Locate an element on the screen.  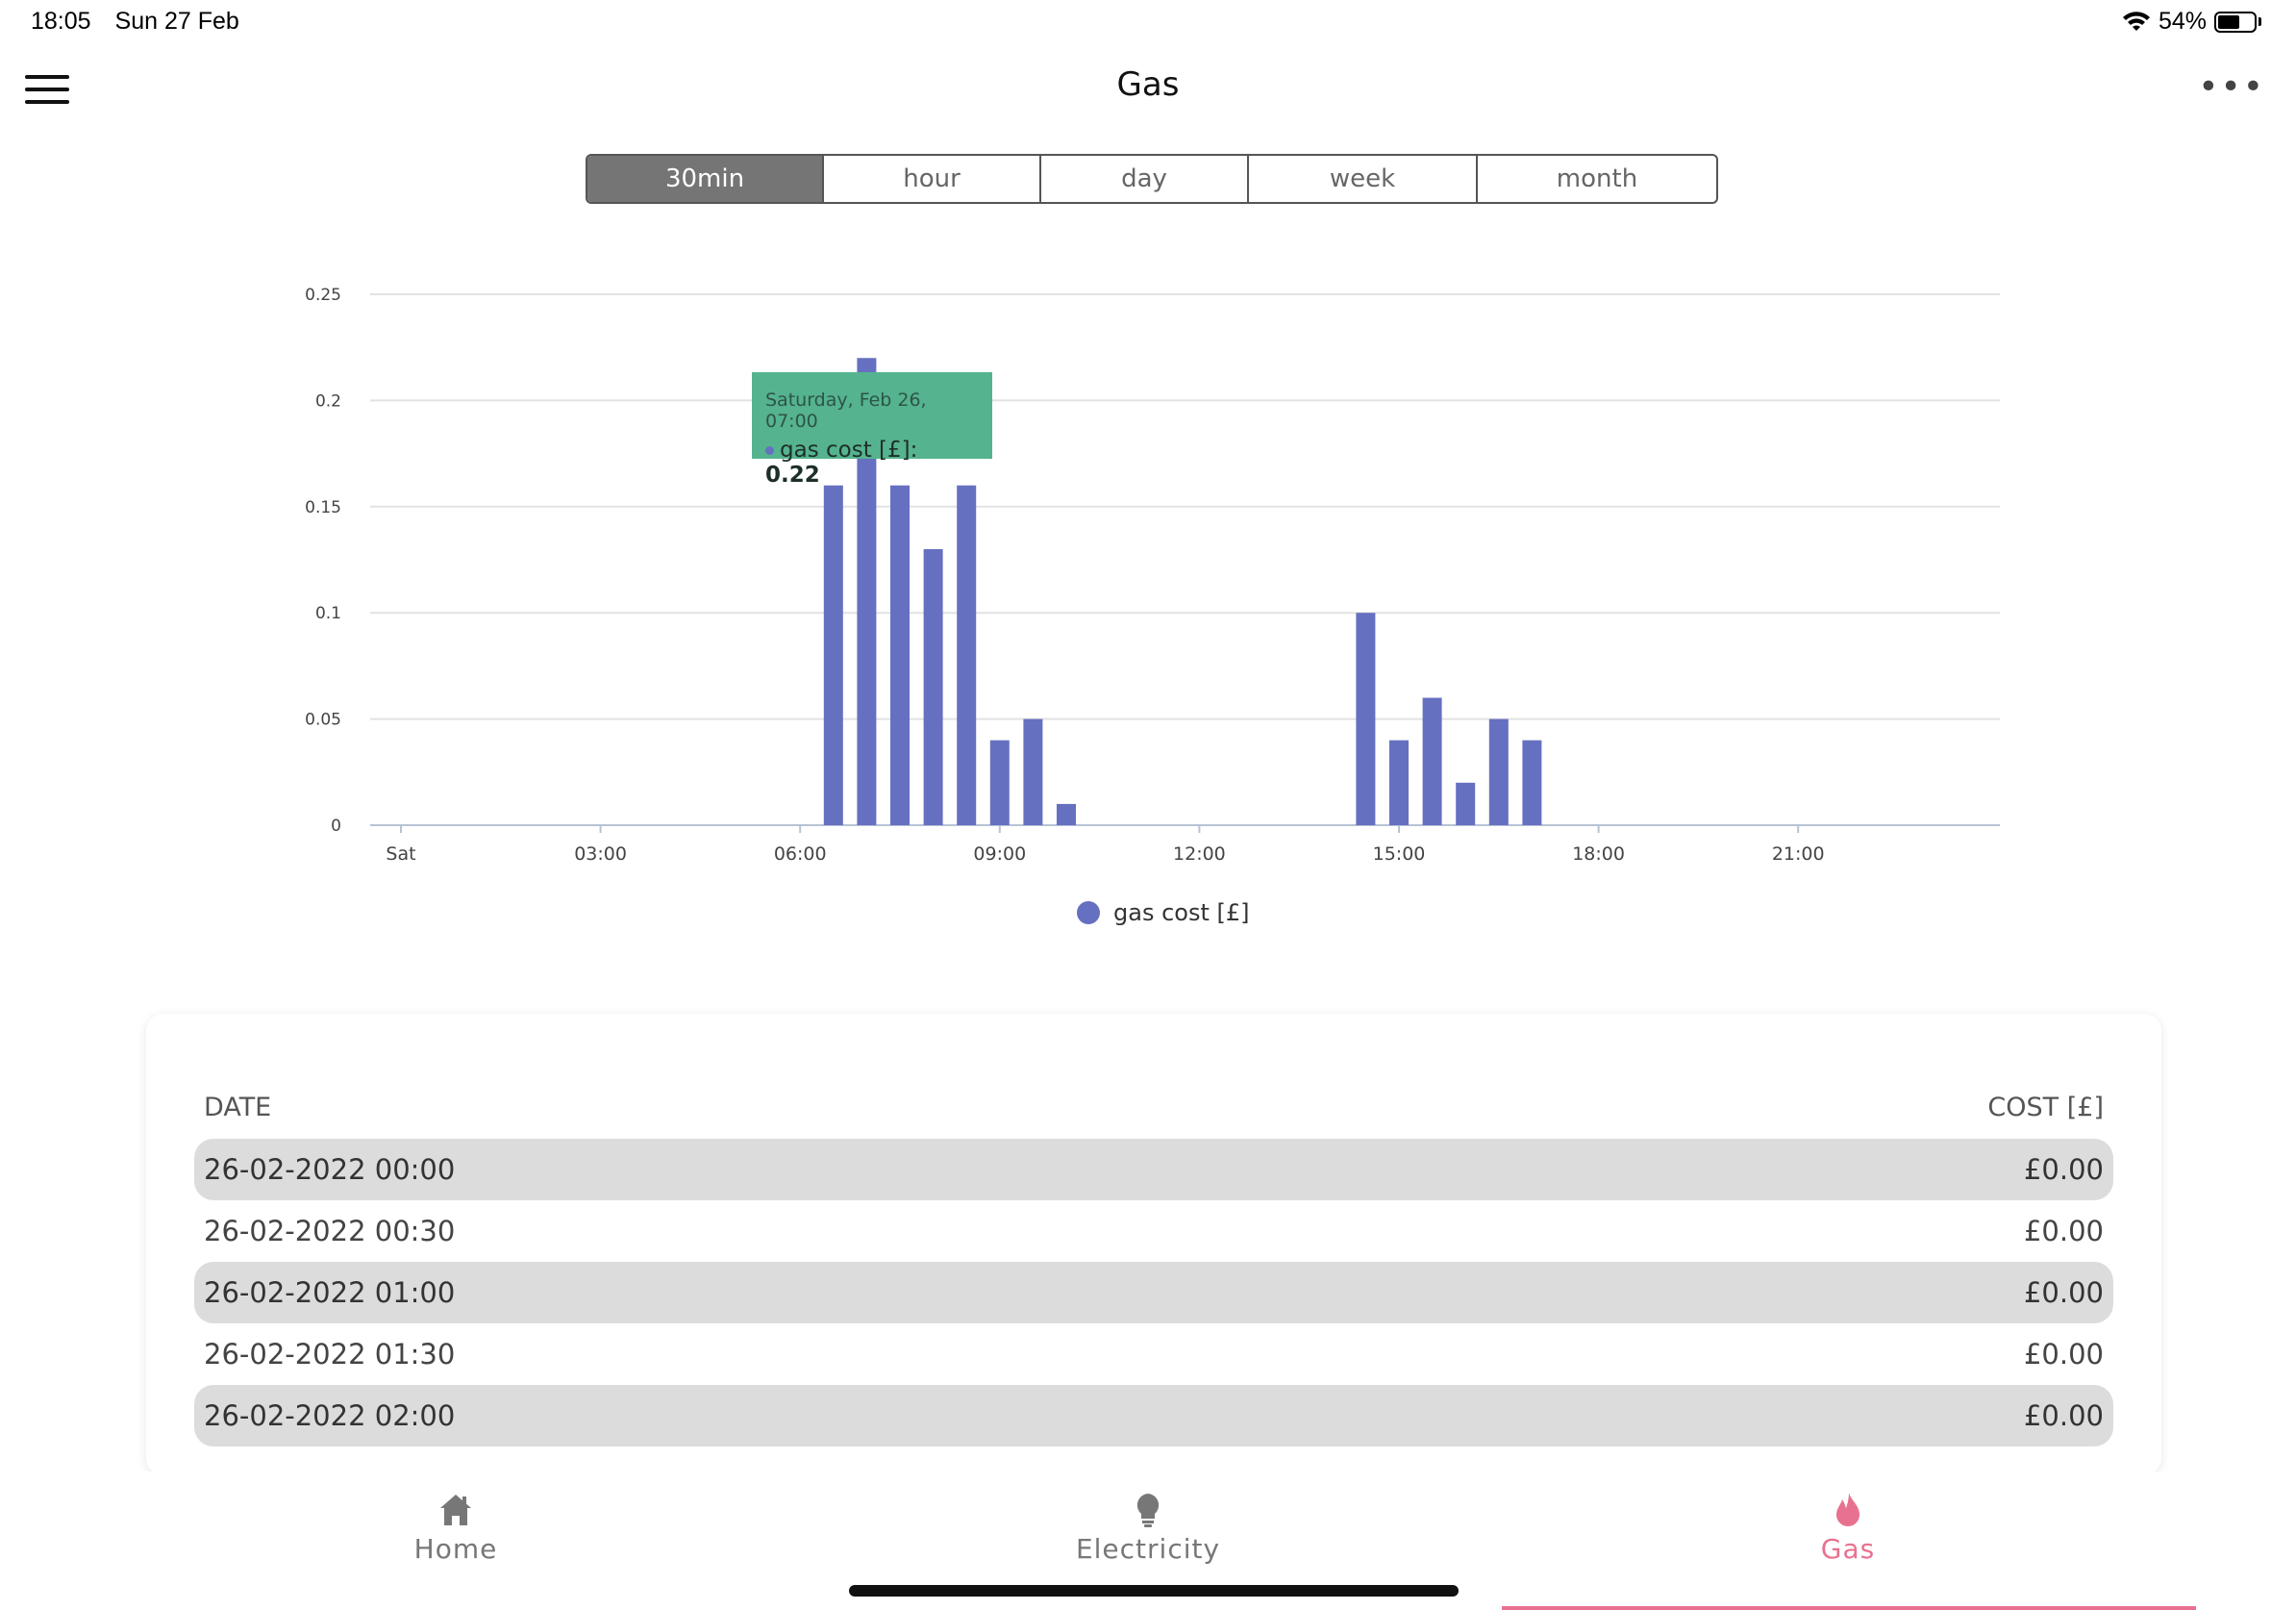
status-date: Sun 27 Feb is located at coordinates (176, 21).